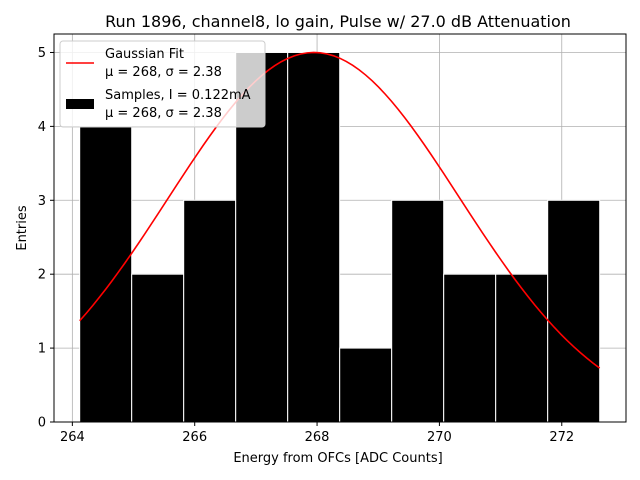  What do you see at coordinates (22, 228) in the screenshot?
I see `y-axis-label: Entries` at bounding box center [22, 228].